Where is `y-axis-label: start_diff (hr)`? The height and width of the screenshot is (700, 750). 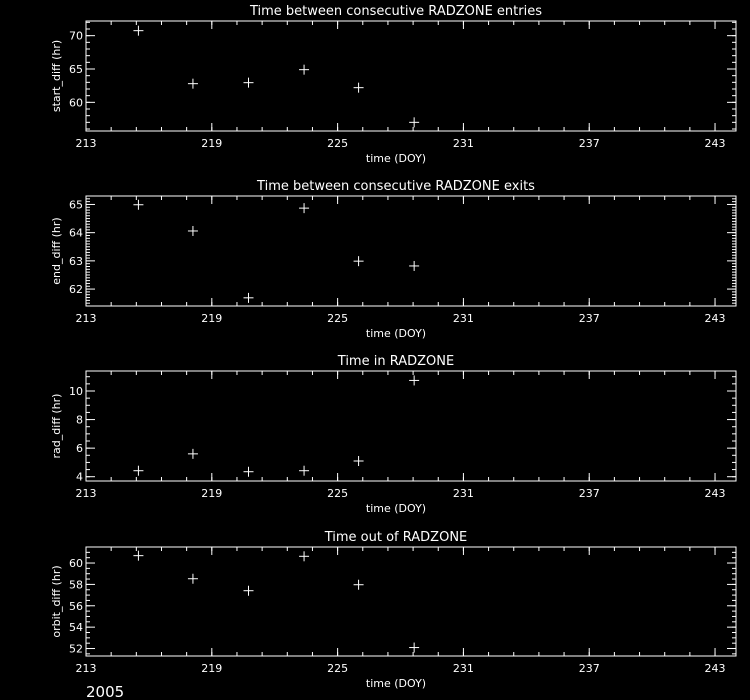
y-axis-label: start_diff (hr) is located at coordinates (56, 76).